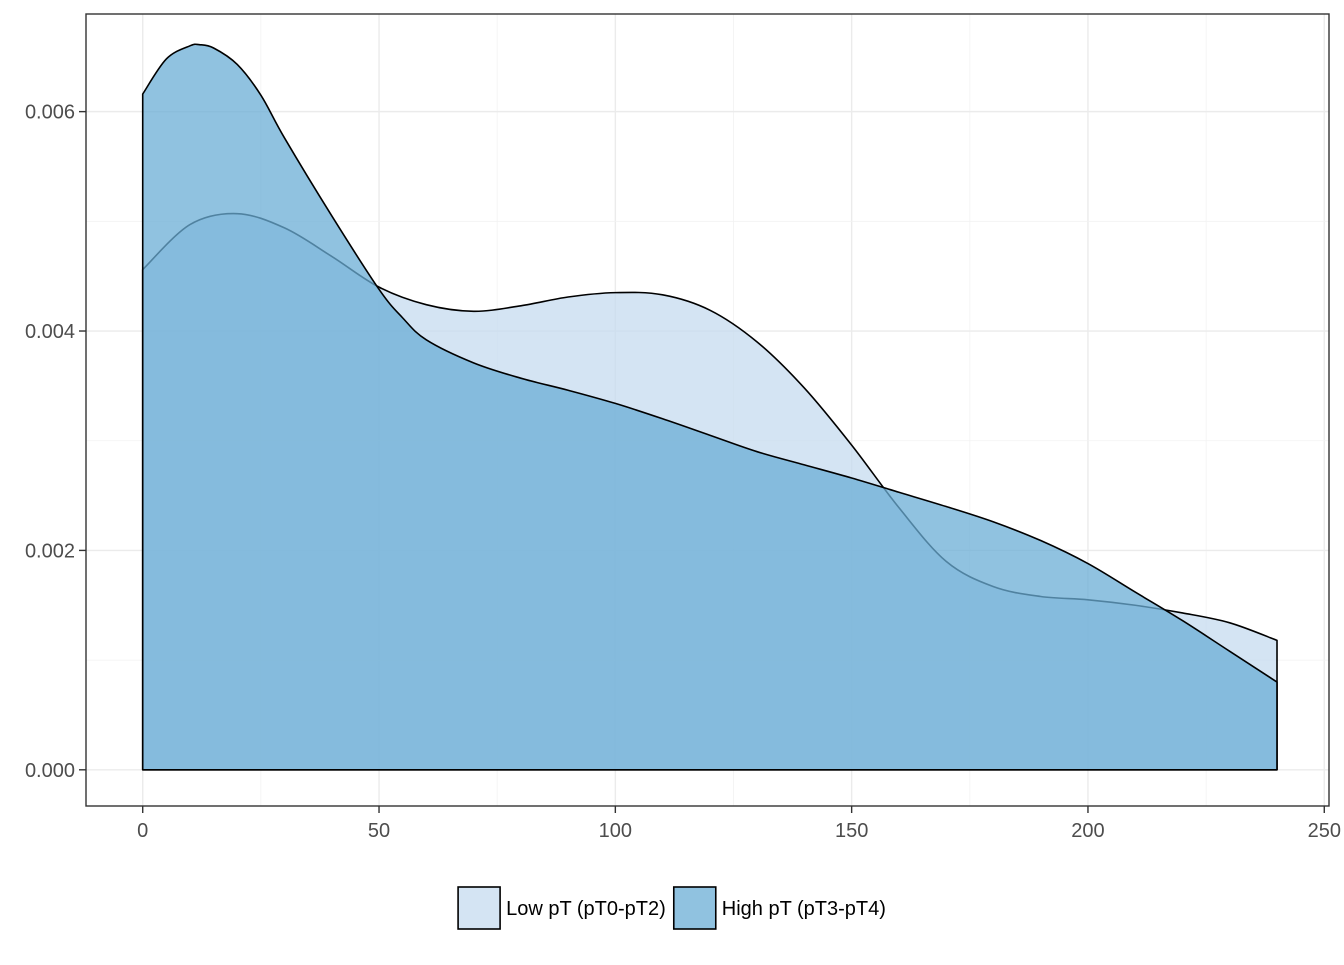  Describe the element at coordinates (50, 332) in the screenshot. I see `y-tick-label: 0.004` at that location.